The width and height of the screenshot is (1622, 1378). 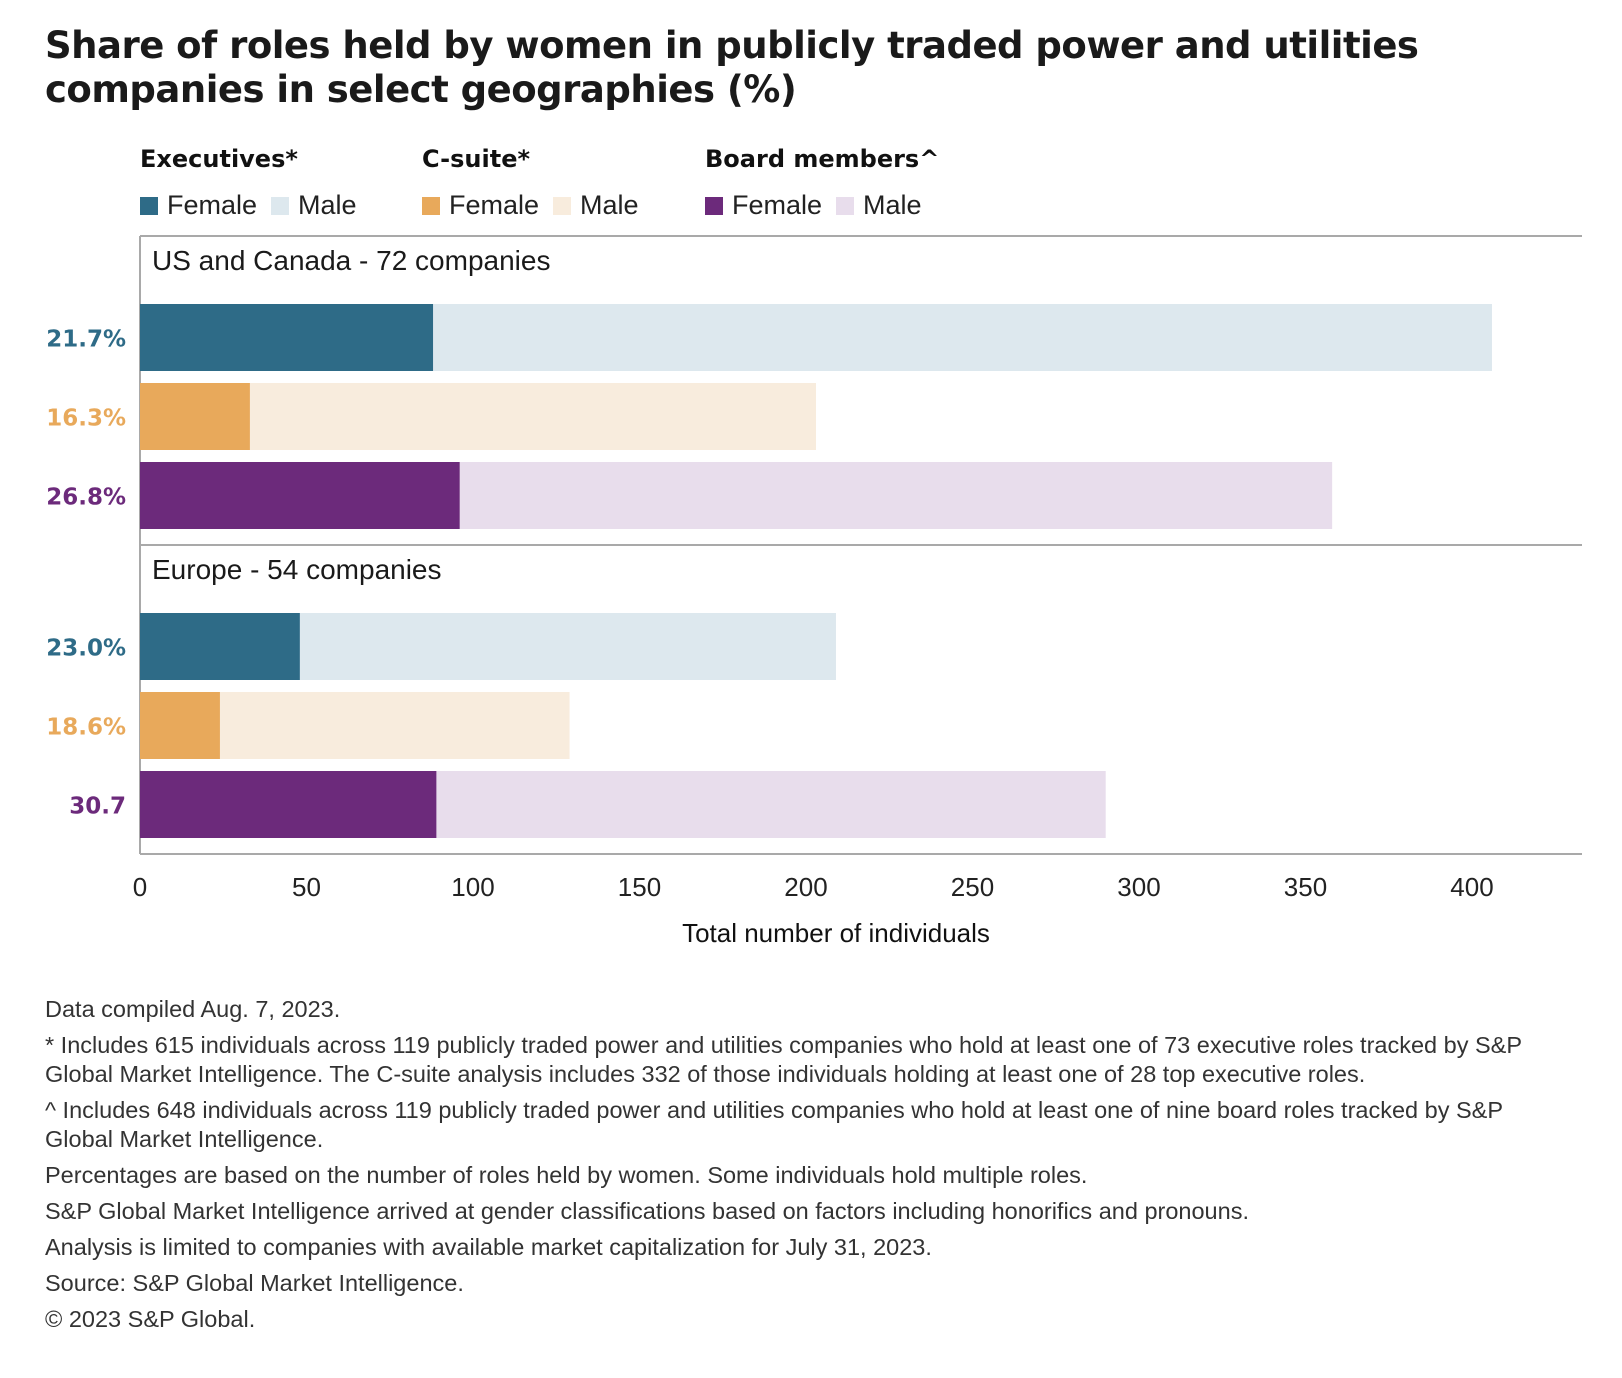 What do you see at coordinates (478, 416) in the screenshot?
I see `bar-male-c-suite` at bounding box center [478, 416].